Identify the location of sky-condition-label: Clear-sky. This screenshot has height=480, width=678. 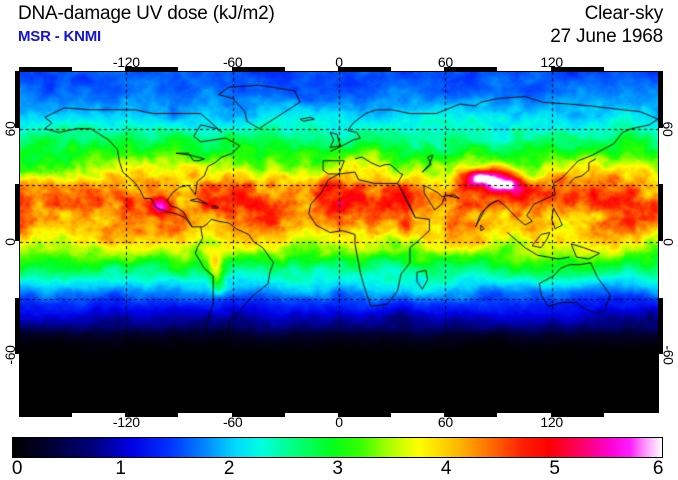
(624, 13).